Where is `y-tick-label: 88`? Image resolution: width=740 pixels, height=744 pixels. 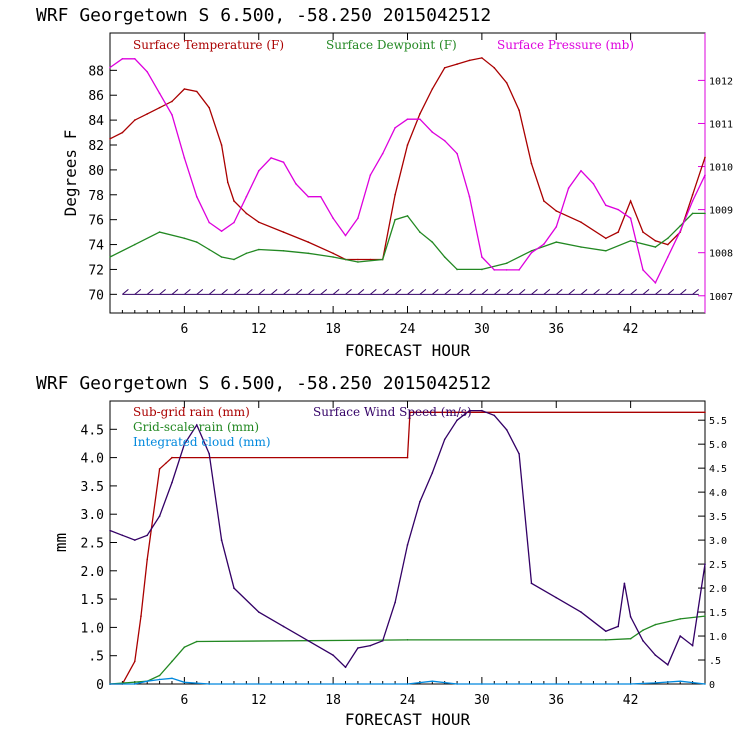 y-tick-label: 88 is located at coordinates (96, 71).